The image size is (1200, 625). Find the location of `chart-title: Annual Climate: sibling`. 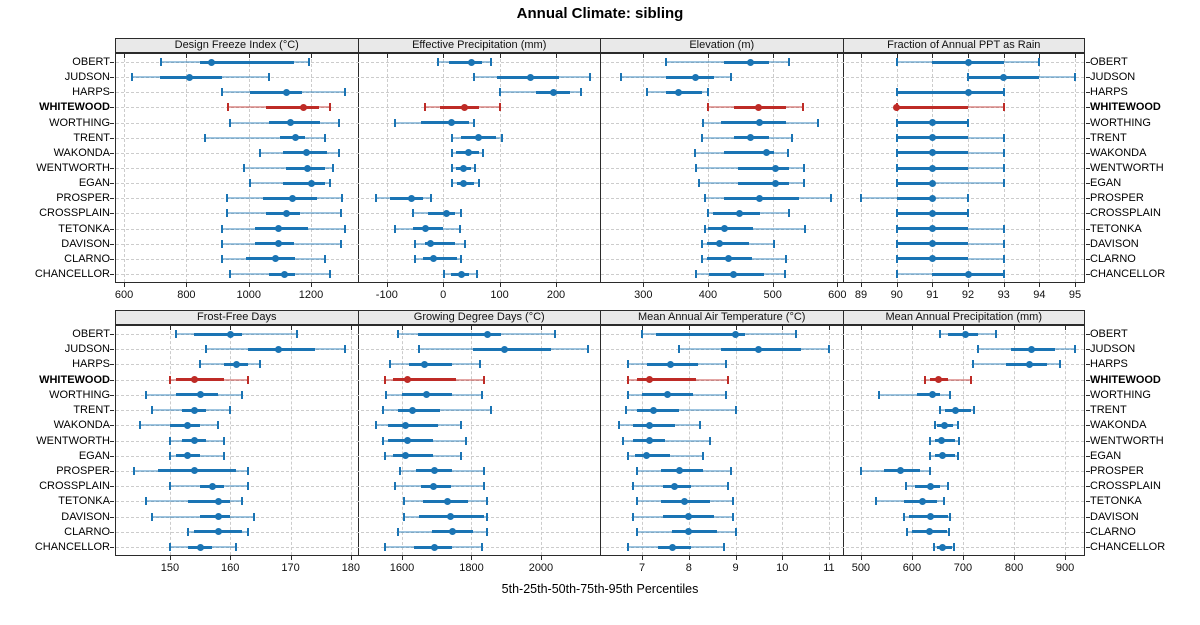

chart-title: Annual Climate: sibling is located at coordinates (600, 13).